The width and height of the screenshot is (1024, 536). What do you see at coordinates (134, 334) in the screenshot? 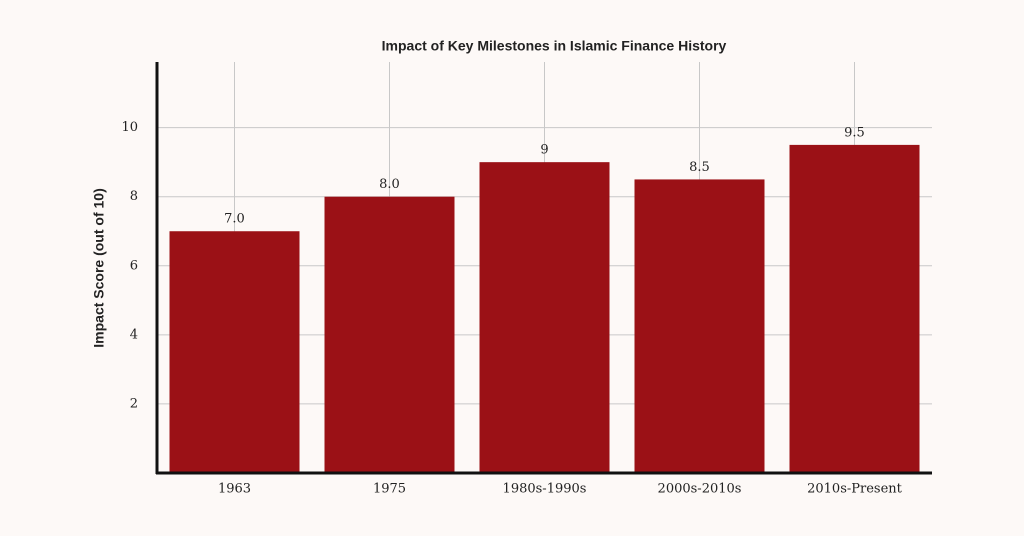
I see `y-tick-label: 4` at bounding box center [134, 334].